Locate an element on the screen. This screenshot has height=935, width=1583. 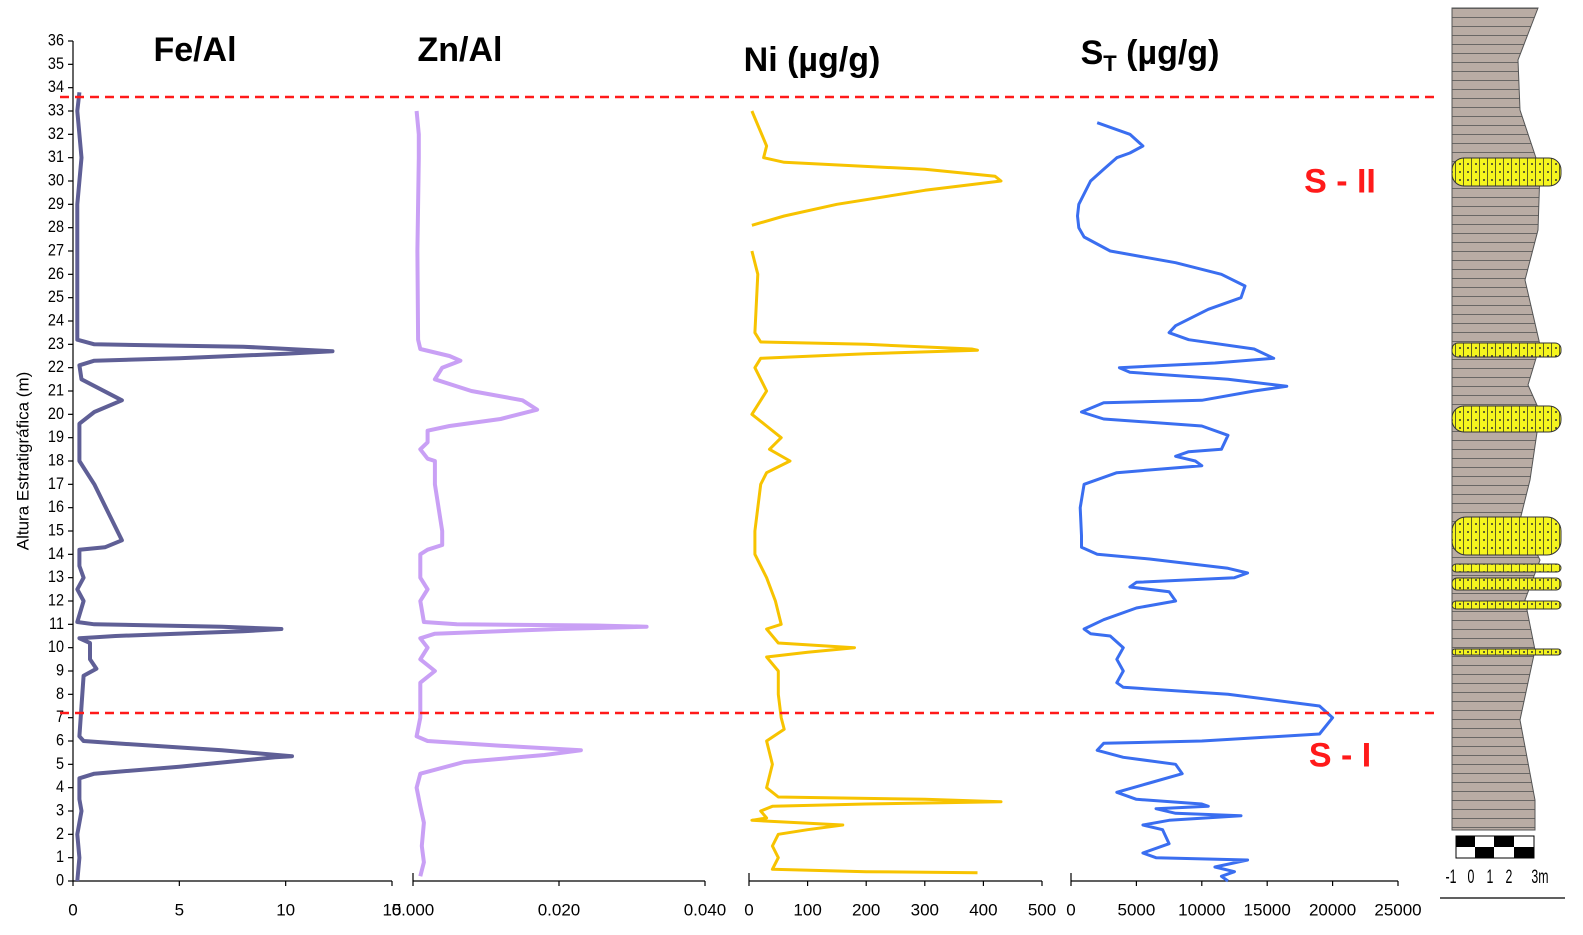
x-tick-label: 0.020 is located at coordinates (559, 909).